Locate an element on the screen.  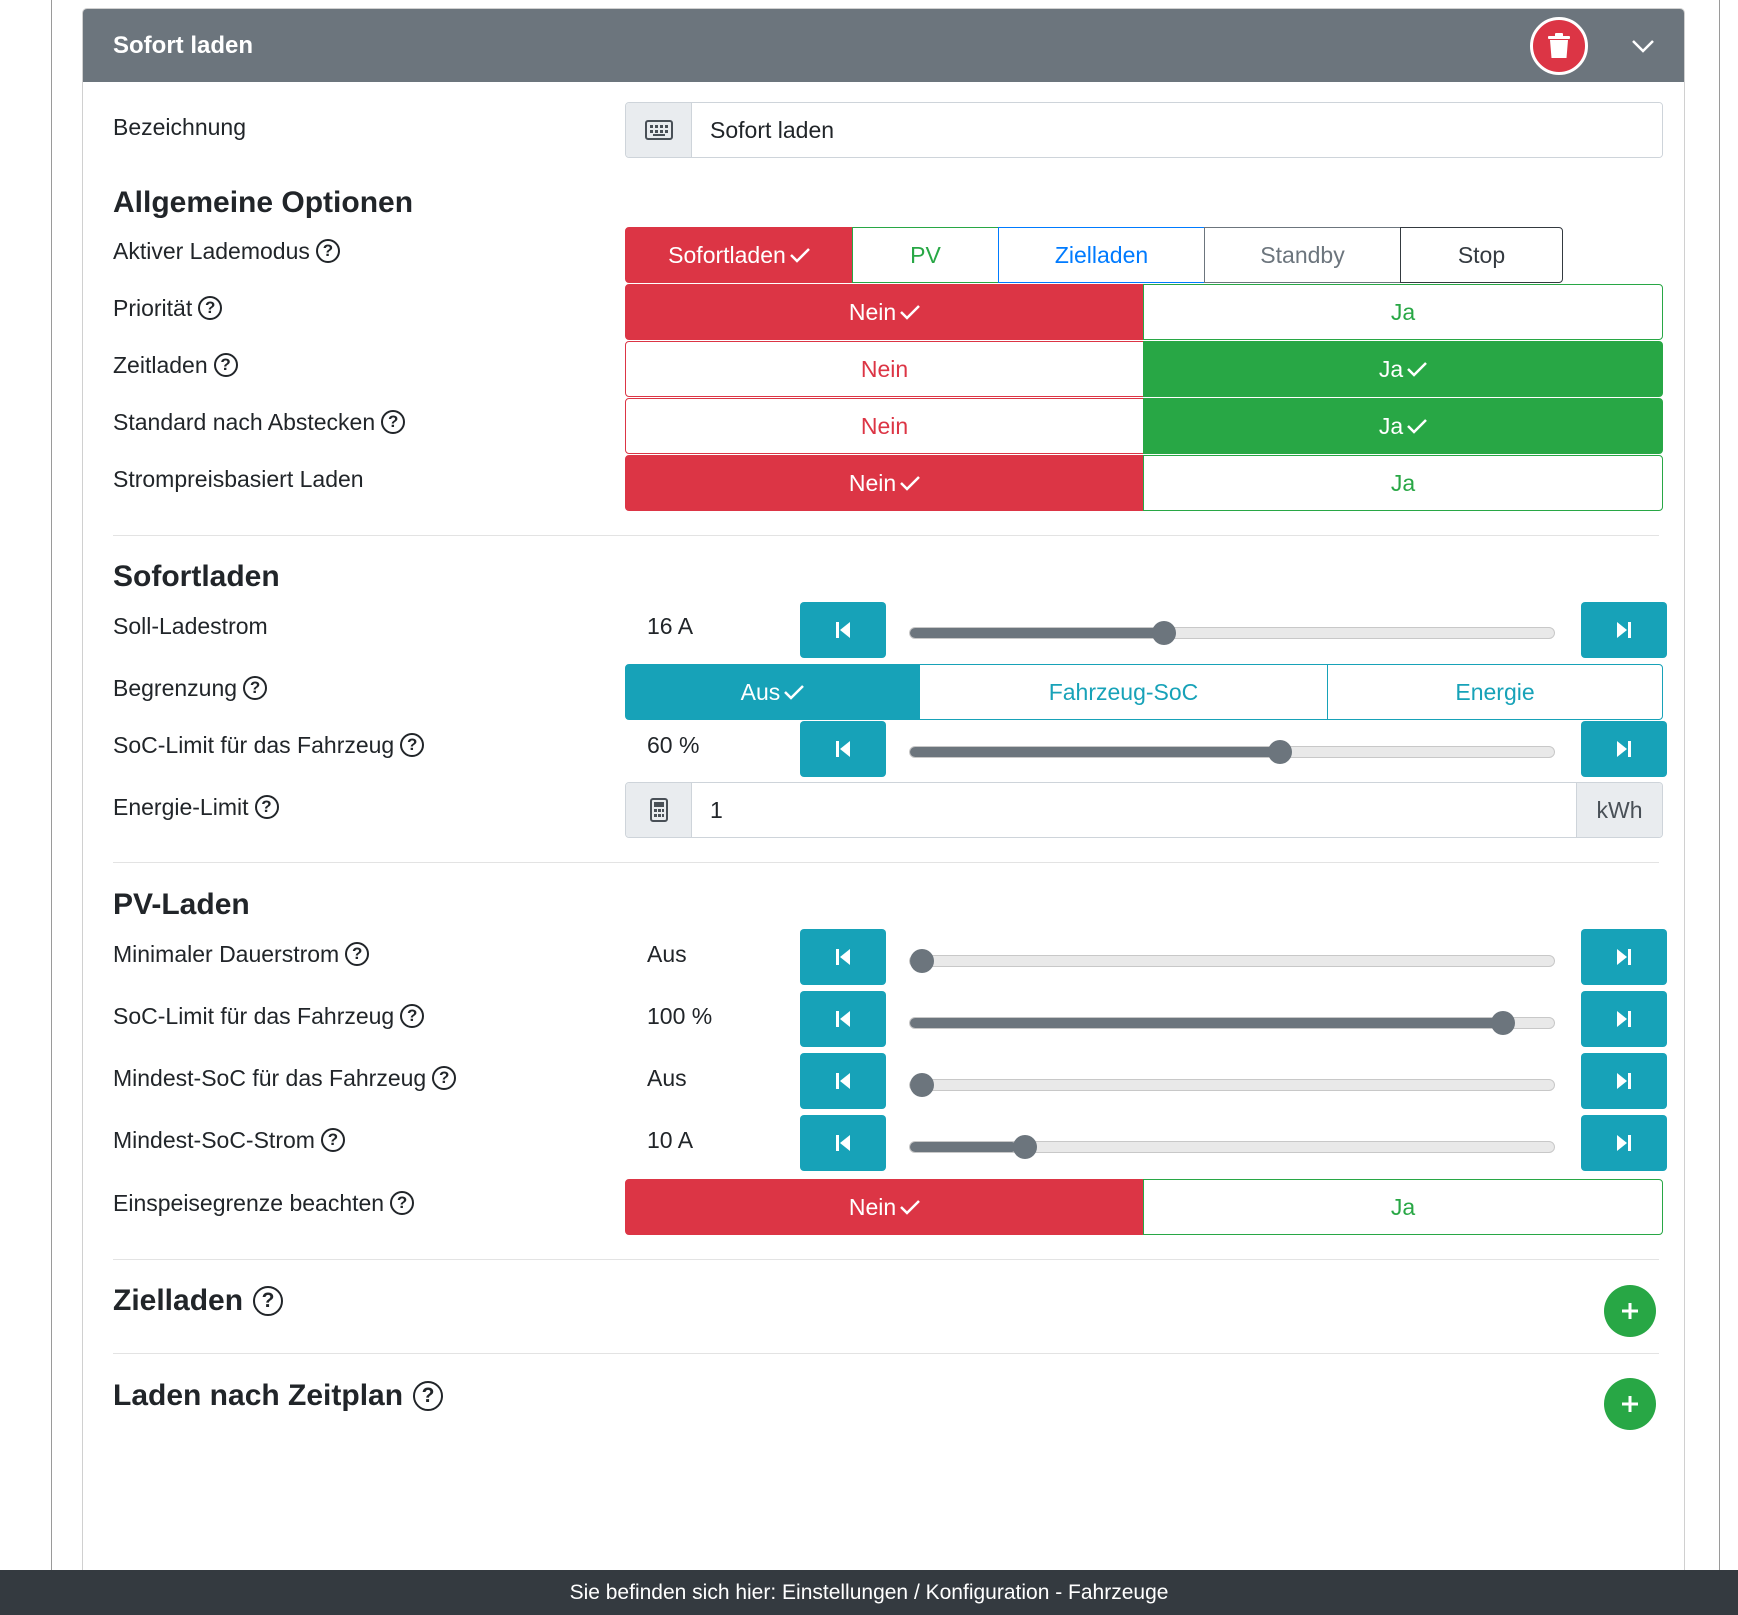
delete-button is located at coordinates (1559, 46).